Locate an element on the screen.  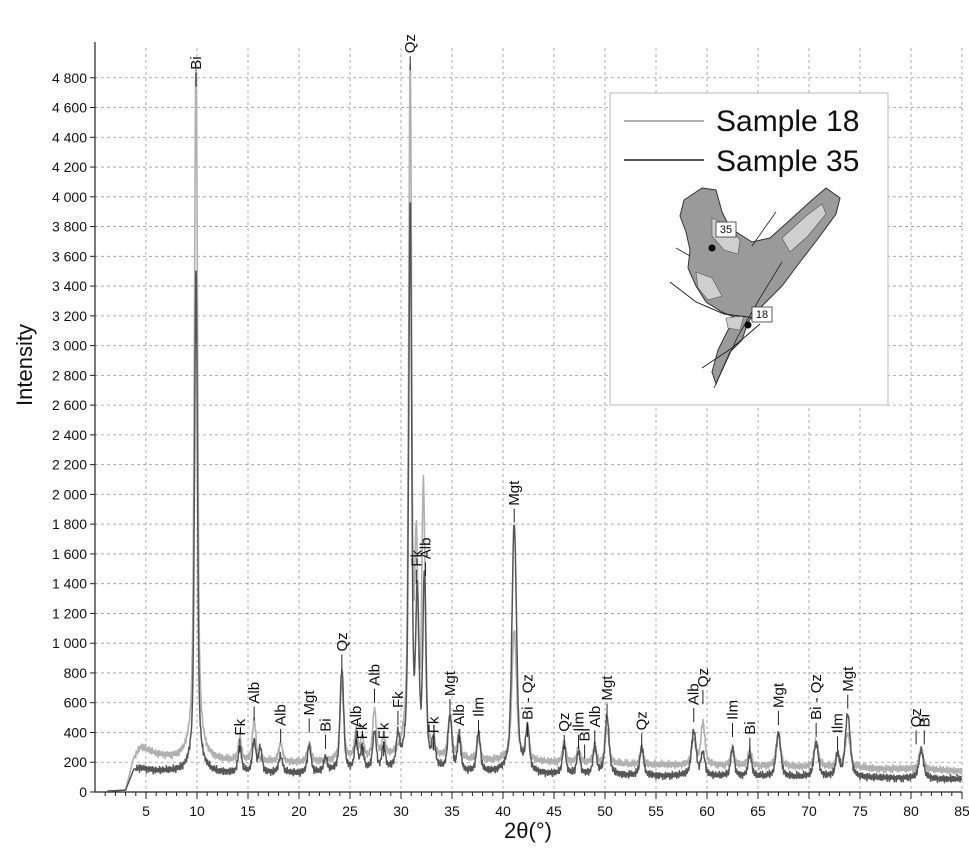
y-tick-label: 4 600 is located at coordinates (69, 108).